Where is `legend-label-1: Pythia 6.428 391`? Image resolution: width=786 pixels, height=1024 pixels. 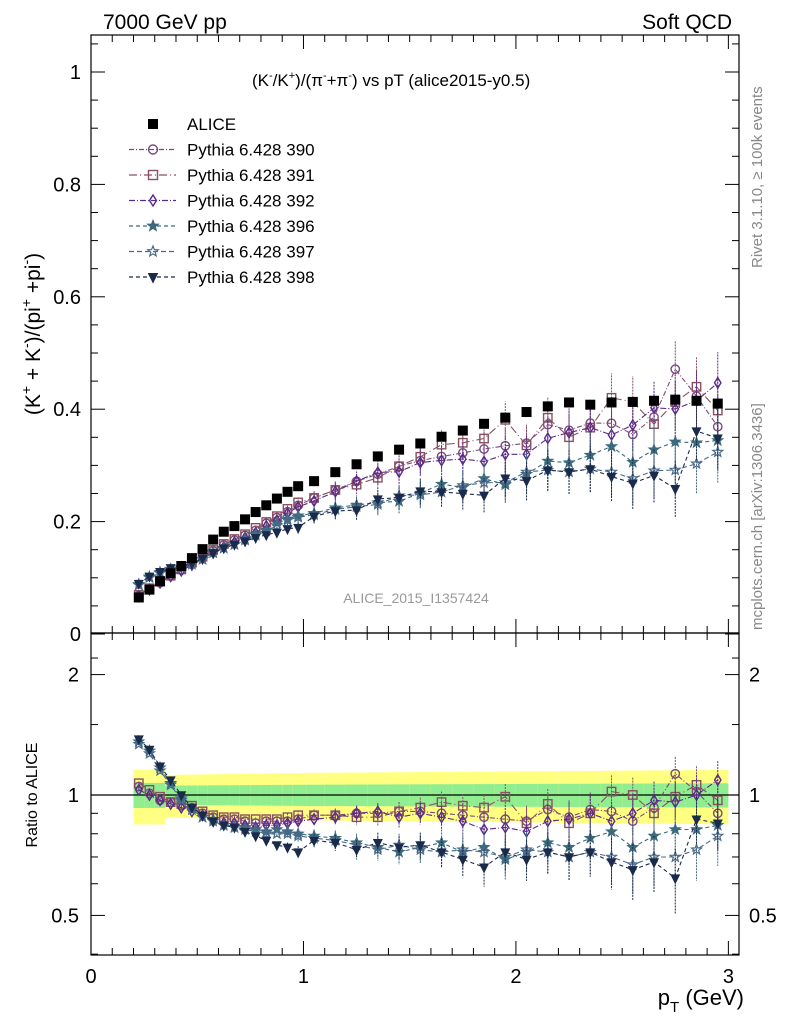 legend-label-1: Pythia 6.428 391 is located at coordinates (251, 175).